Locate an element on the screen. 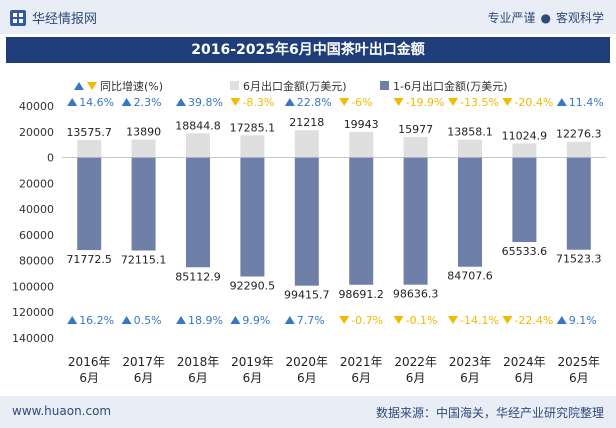 Image resolution: width=616 pixels, height=428 pixels. june-value-label: 18844.8 is located at coordinates (198, 125).